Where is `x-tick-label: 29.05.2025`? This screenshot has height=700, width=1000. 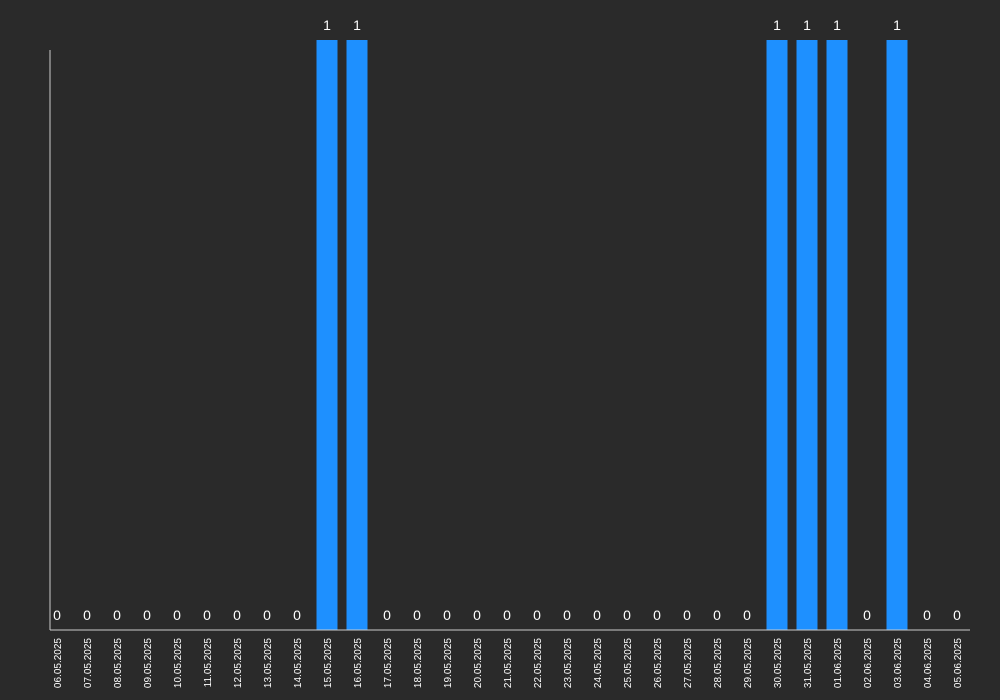
x-tick-label: 29.05.2025 is located at coordinates (748, 663).